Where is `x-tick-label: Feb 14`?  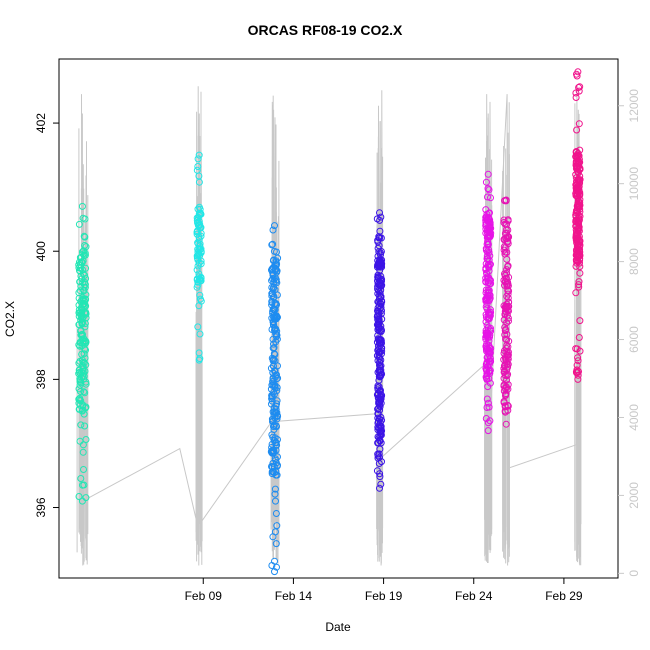
x-tick-label: Feb 14 is located at coordinates (294, 596).